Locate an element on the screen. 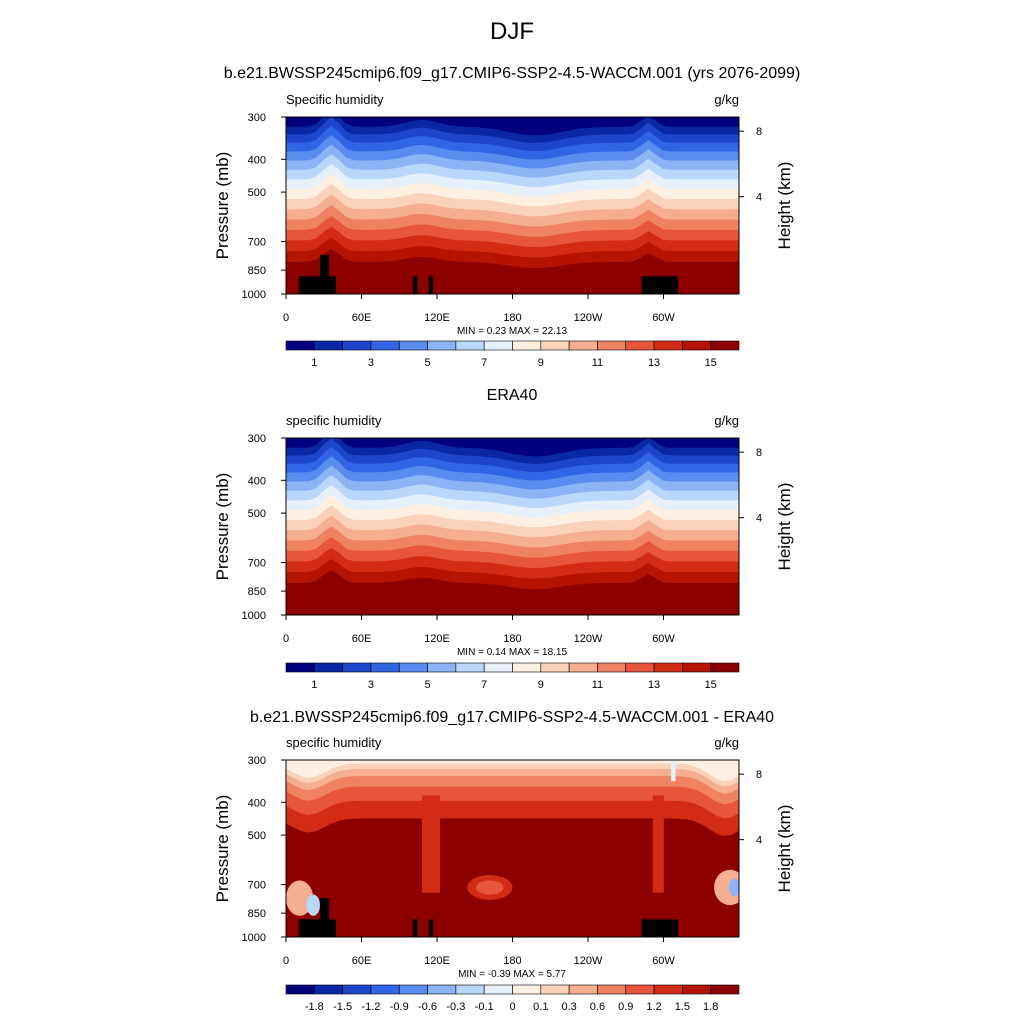  colorbar-label: 5 is located at coordinates (428, 363).